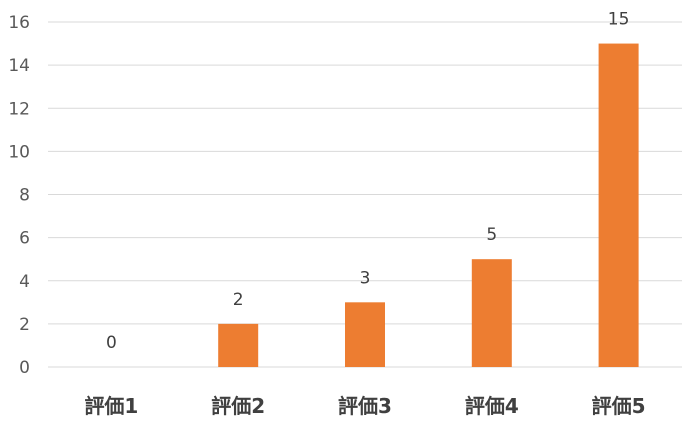 The height and width of the screenshot is (435, 700). I want to click on y-axis: 0 2 4 6 8 10 12 14 16, so click(19, 195).